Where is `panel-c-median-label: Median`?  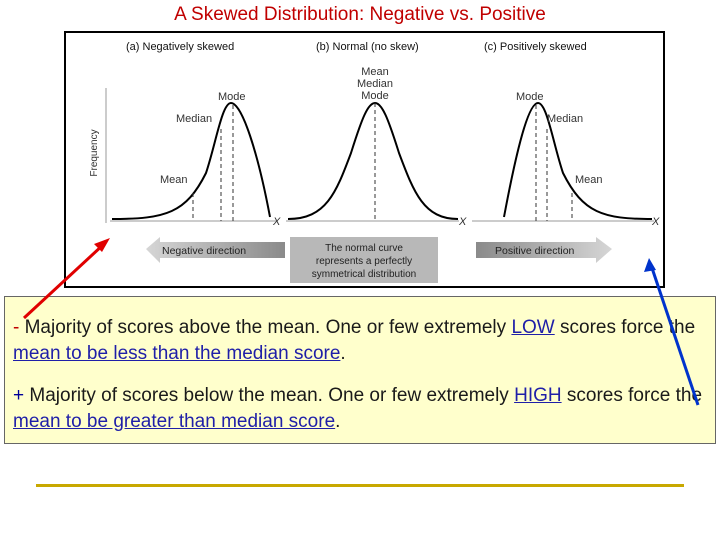 panel-c-median-label: Median is located at coordinates (565, 119).